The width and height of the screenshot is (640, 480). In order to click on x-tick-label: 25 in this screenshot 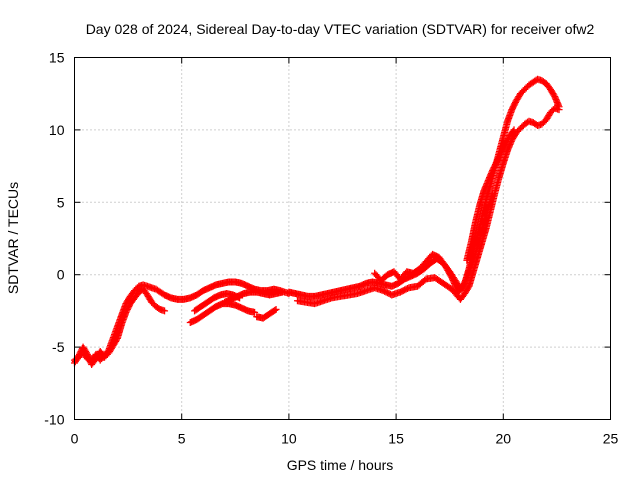, I will do `click(611, 439)`.